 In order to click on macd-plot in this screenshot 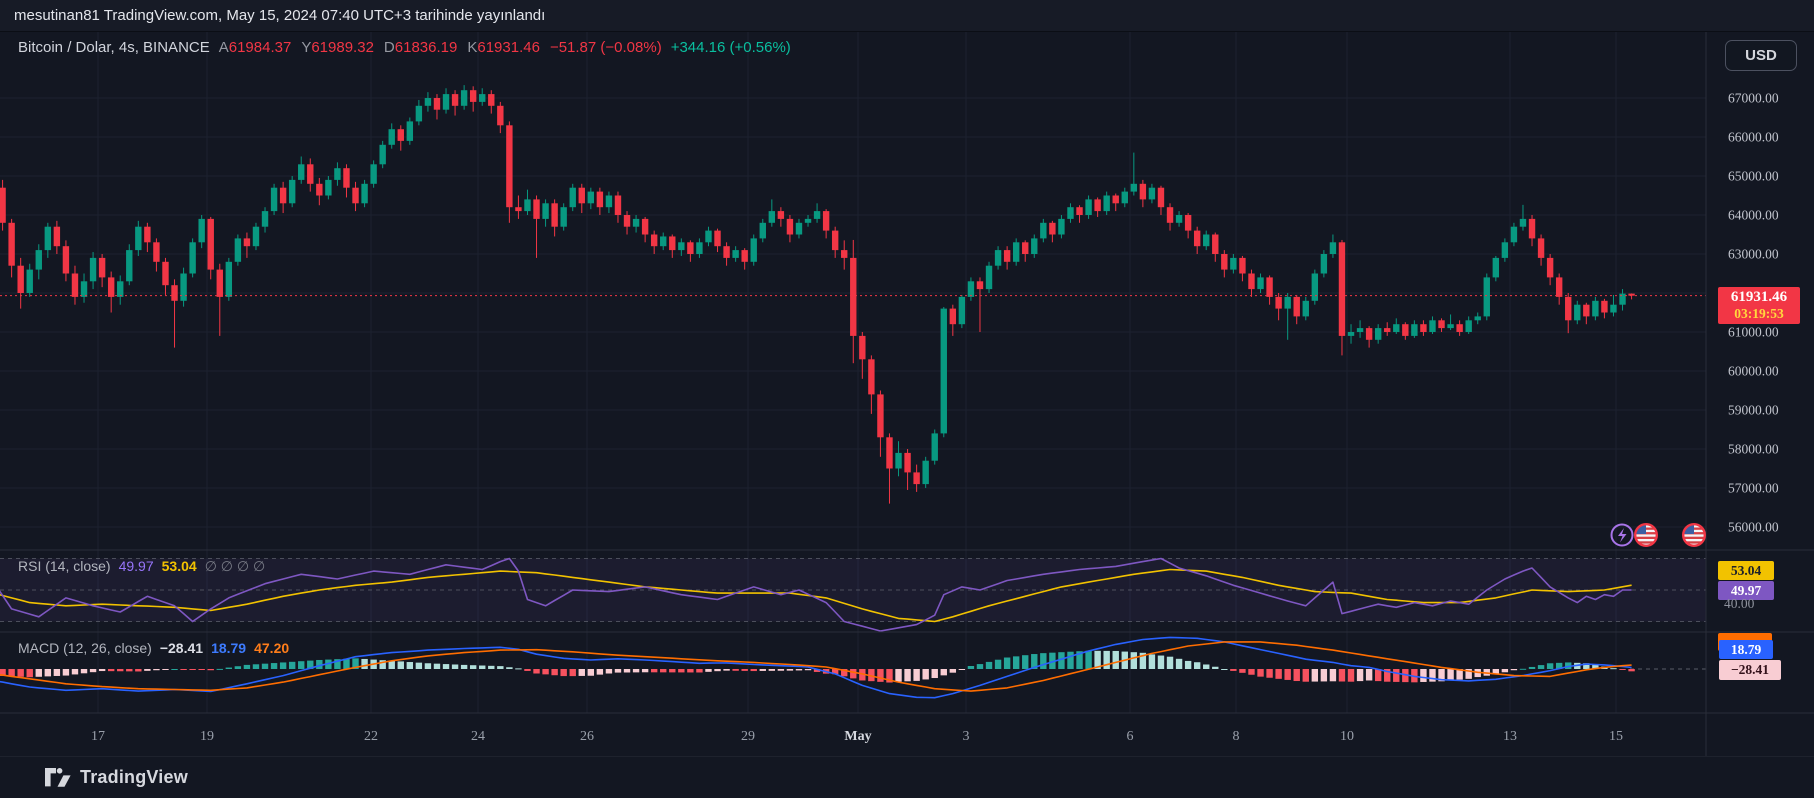, I will do `click(853, 667)`.